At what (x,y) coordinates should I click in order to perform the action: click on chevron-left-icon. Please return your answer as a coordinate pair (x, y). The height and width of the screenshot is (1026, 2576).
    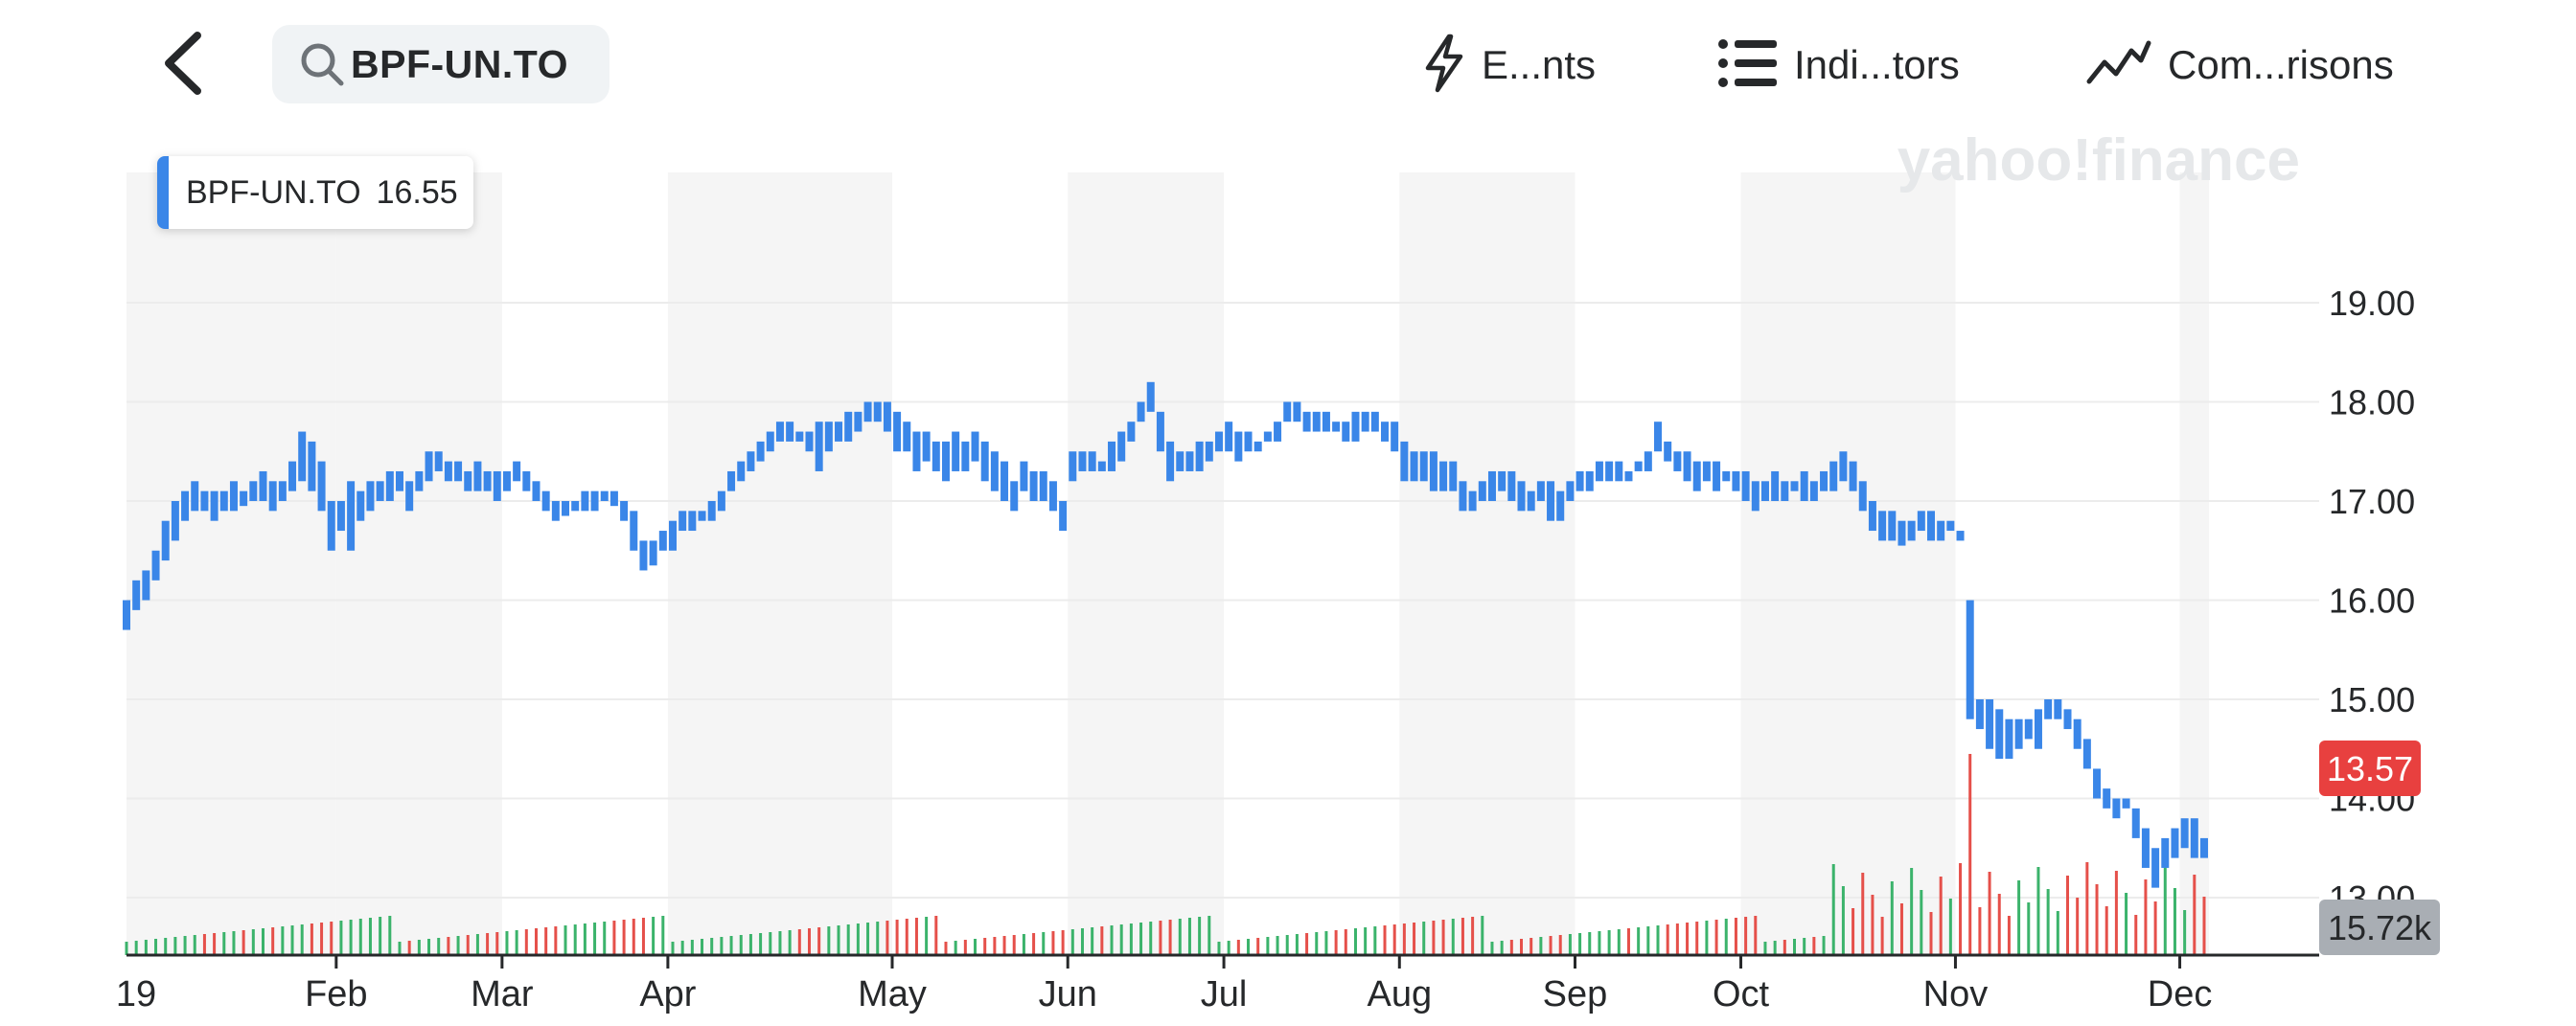
    Looking at the image, I should click on (183, 63).